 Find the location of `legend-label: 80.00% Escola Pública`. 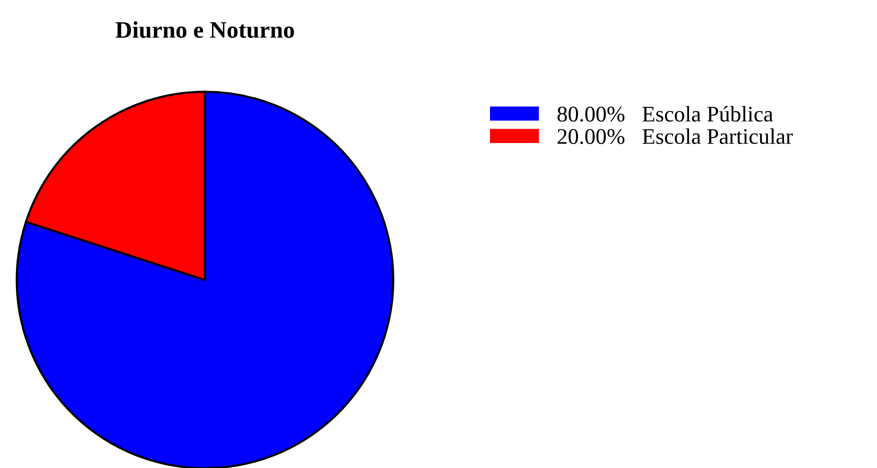

legend-label: 80.00% Escola Pública is located at coordinates (665, 114).